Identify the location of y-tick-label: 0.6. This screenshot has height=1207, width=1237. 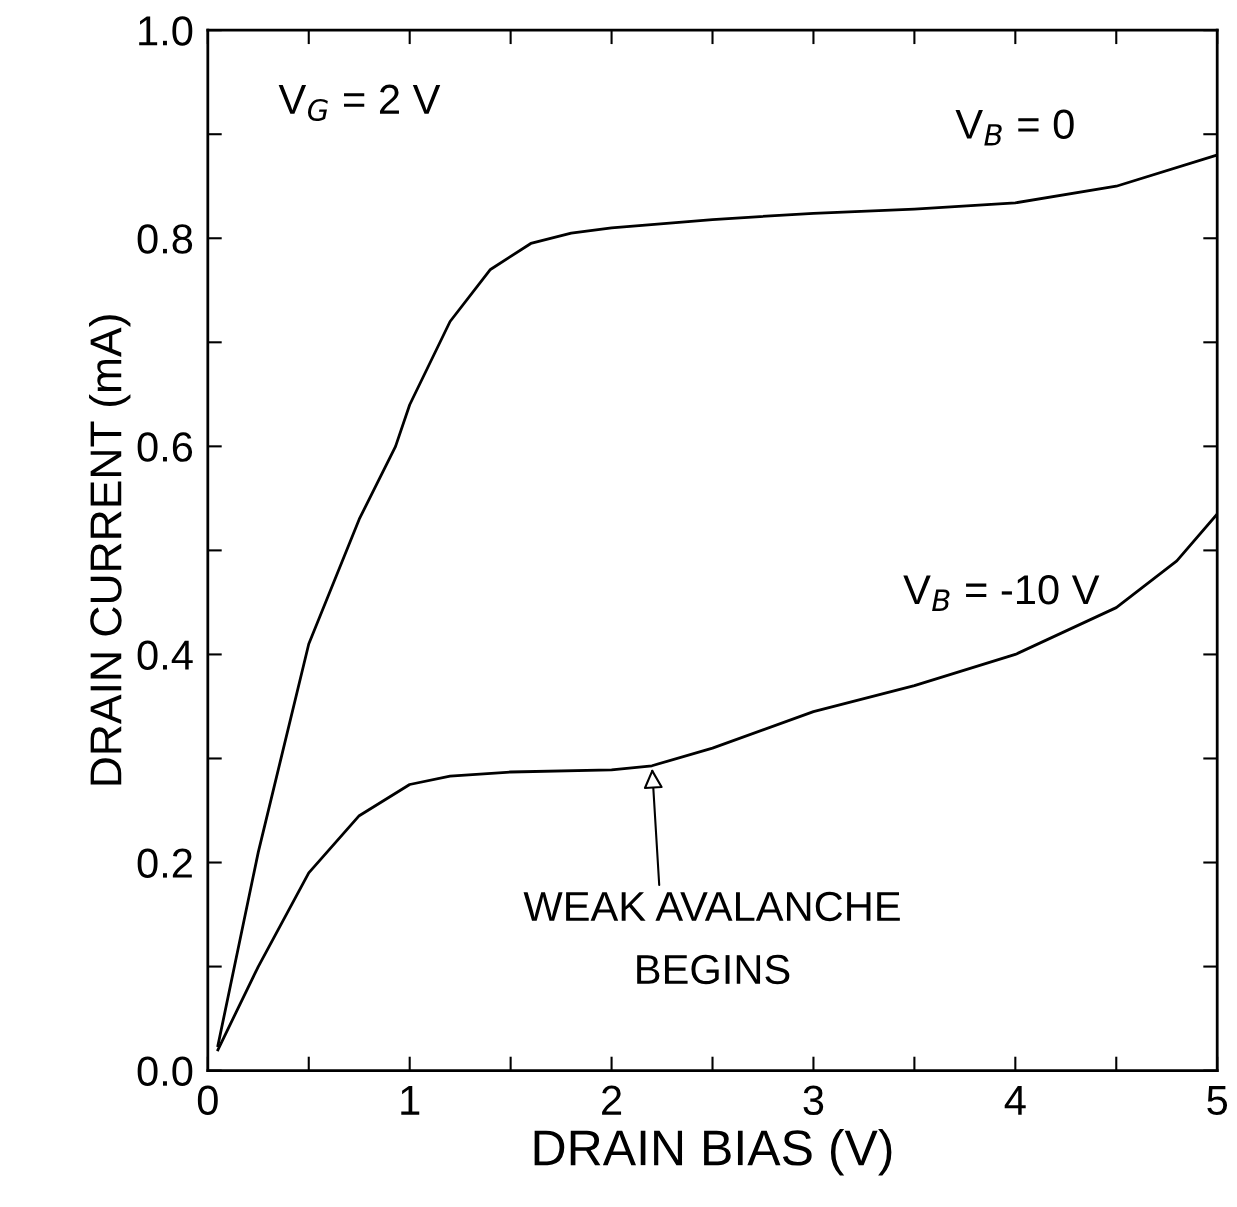
(165, 447).